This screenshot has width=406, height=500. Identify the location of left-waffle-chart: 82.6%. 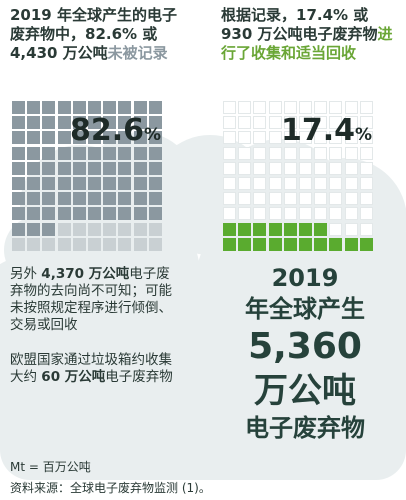
(94, 177).